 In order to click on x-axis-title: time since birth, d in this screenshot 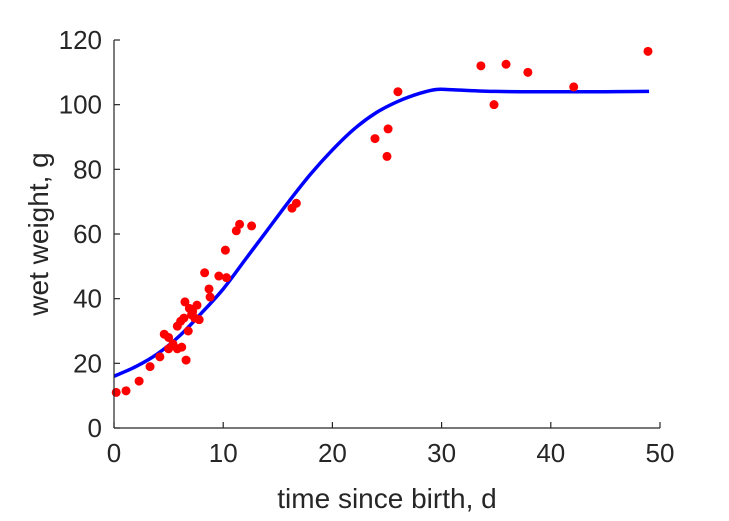, I will do `click(386, 498)`.